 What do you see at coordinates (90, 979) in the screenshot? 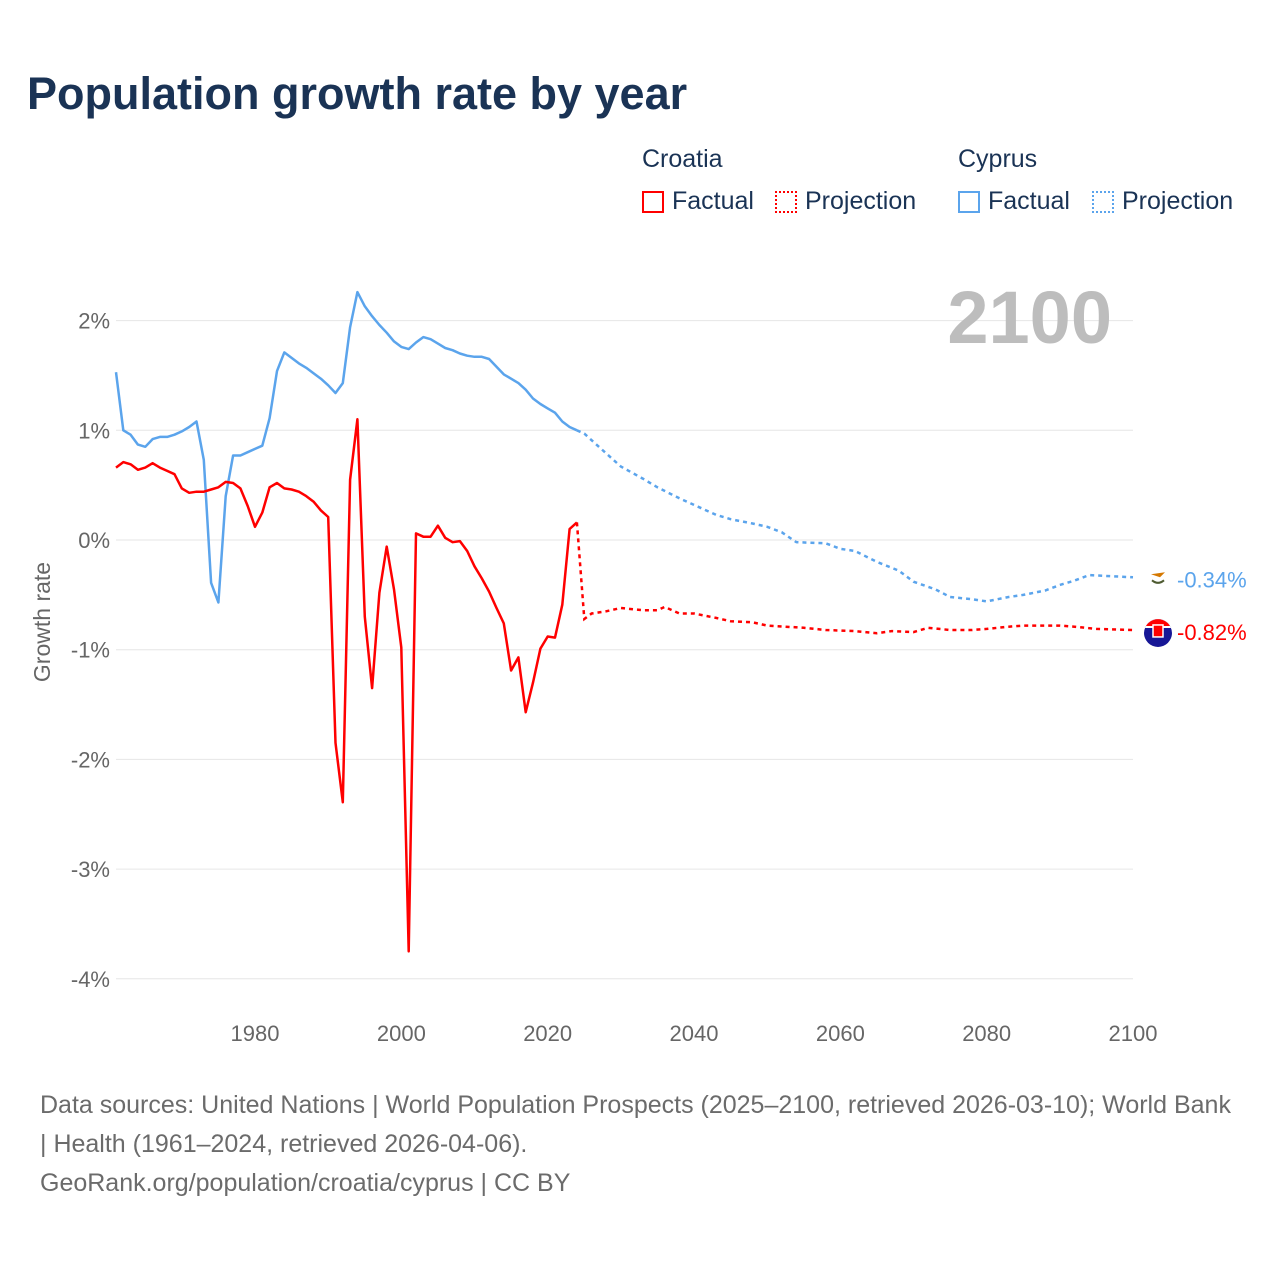
I see `y-tick-label: -4%` at bounding box center [90, 979].